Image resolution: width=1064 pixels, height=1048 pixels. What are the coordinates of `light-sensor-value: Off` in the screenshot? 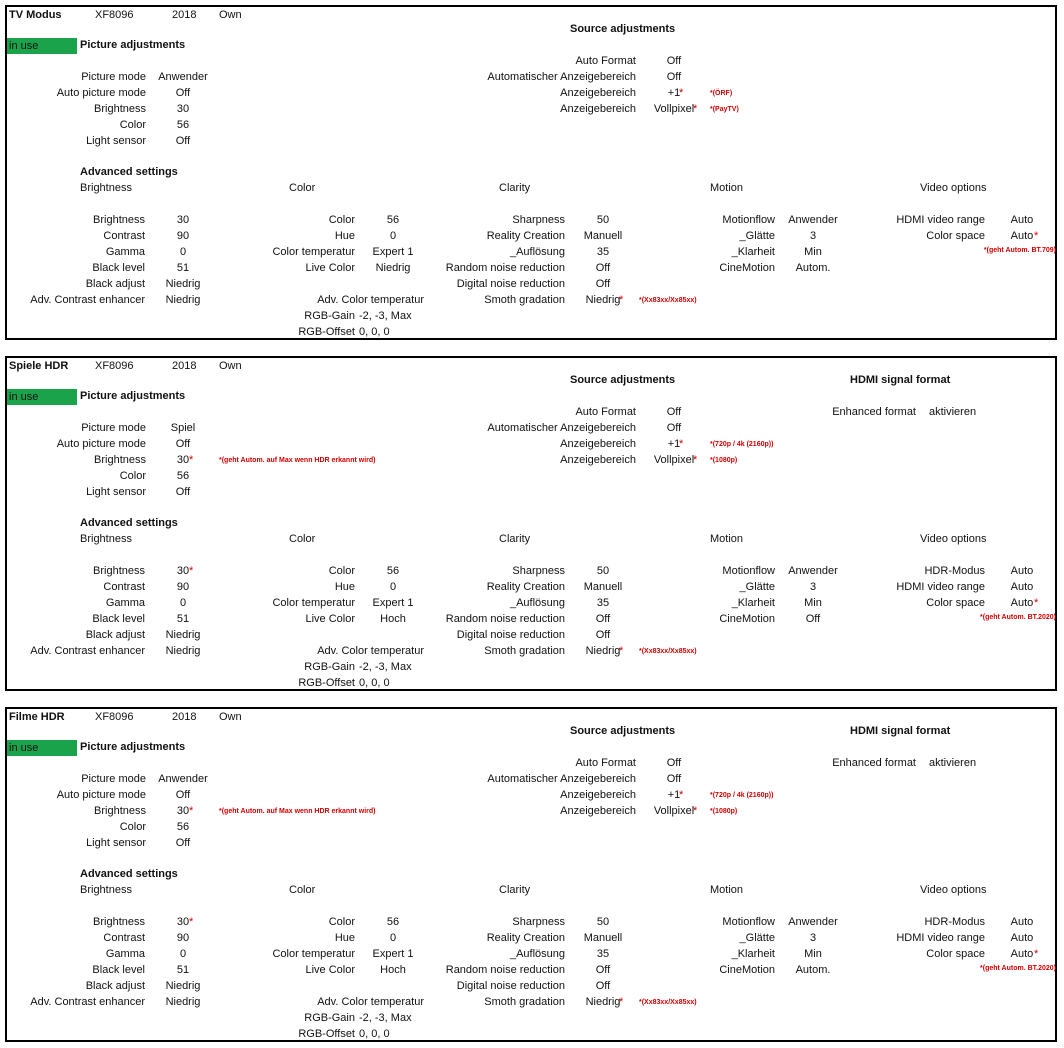 It's located at (183, 492).